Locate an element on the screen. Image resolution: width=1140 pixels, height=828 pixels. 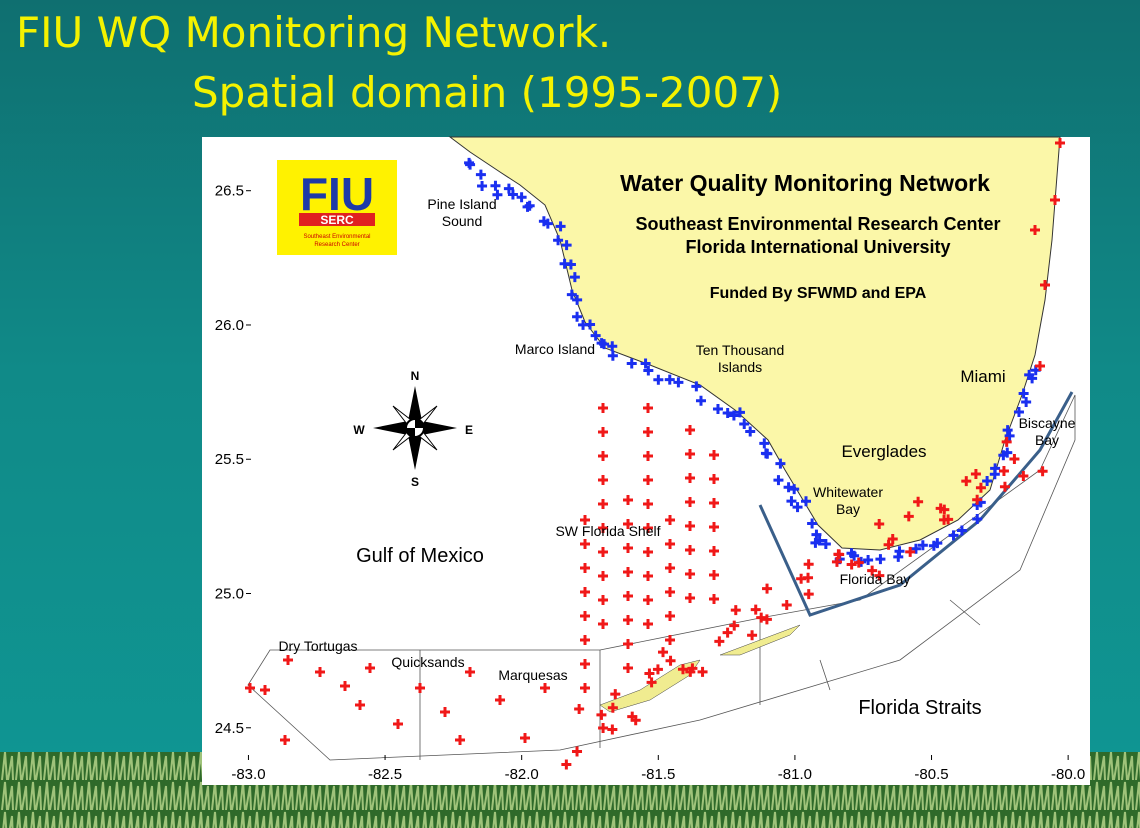
place-label: Quicksands is located at coordinates (427, 662).